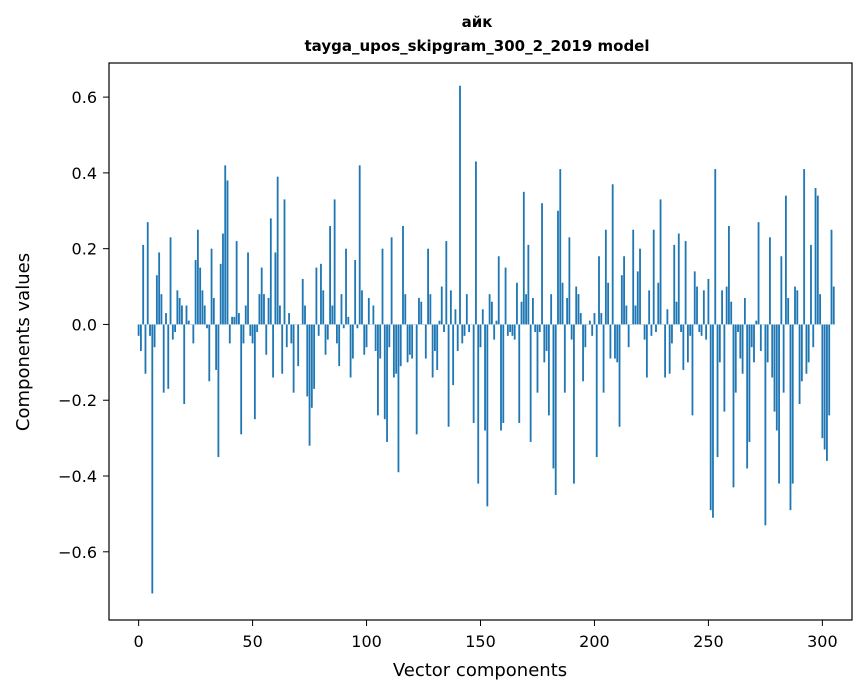  I want to click on y-tick-label: 0.4, so click(84, 173).